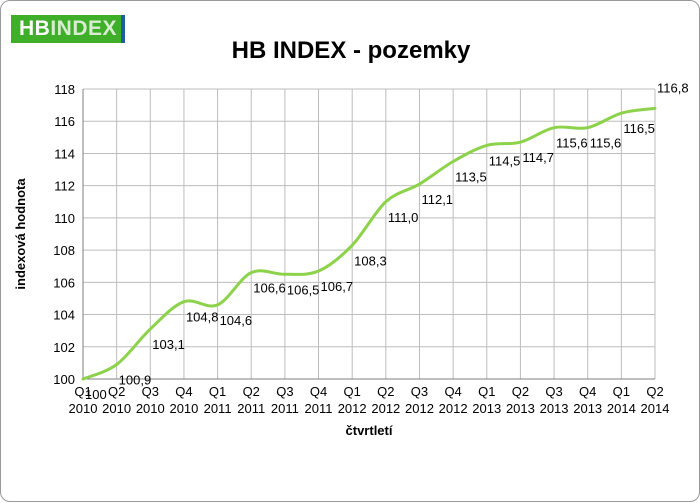  I want to click on data-label: 106,7, so click(337, 286).